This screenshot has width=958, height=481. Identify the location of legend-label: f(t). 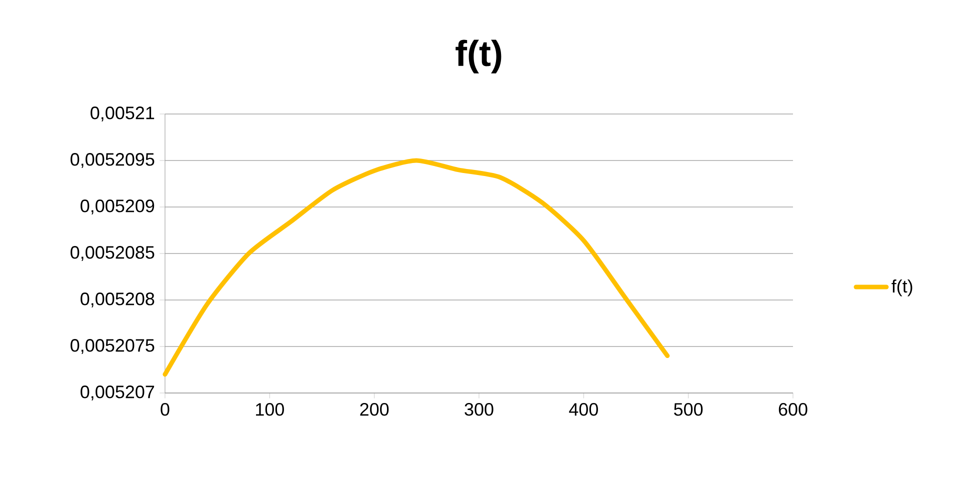
(902, 287).